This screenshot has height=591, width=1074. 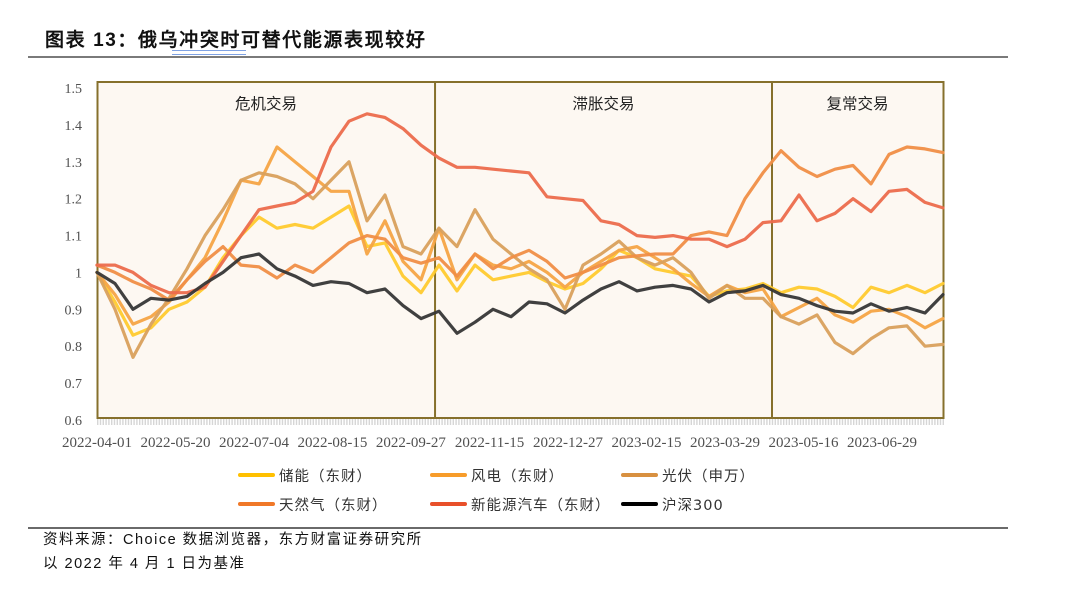 I want to click on region-label: 复常交易, so click(x=857, y=104).